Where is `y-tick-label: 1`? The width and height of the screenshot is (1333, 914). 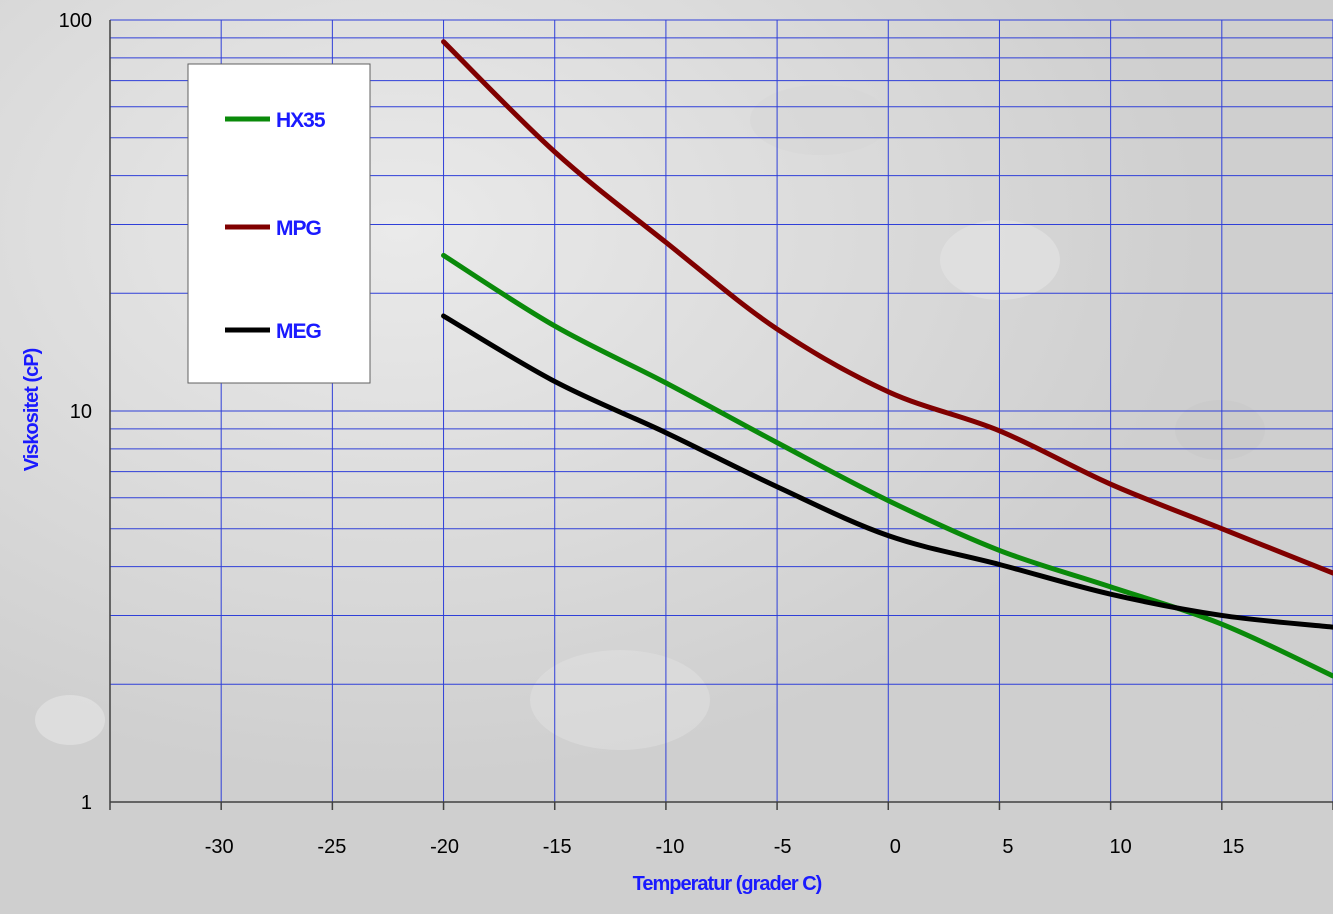
y-tick-label: 1 is located at coordinates (86, 803).